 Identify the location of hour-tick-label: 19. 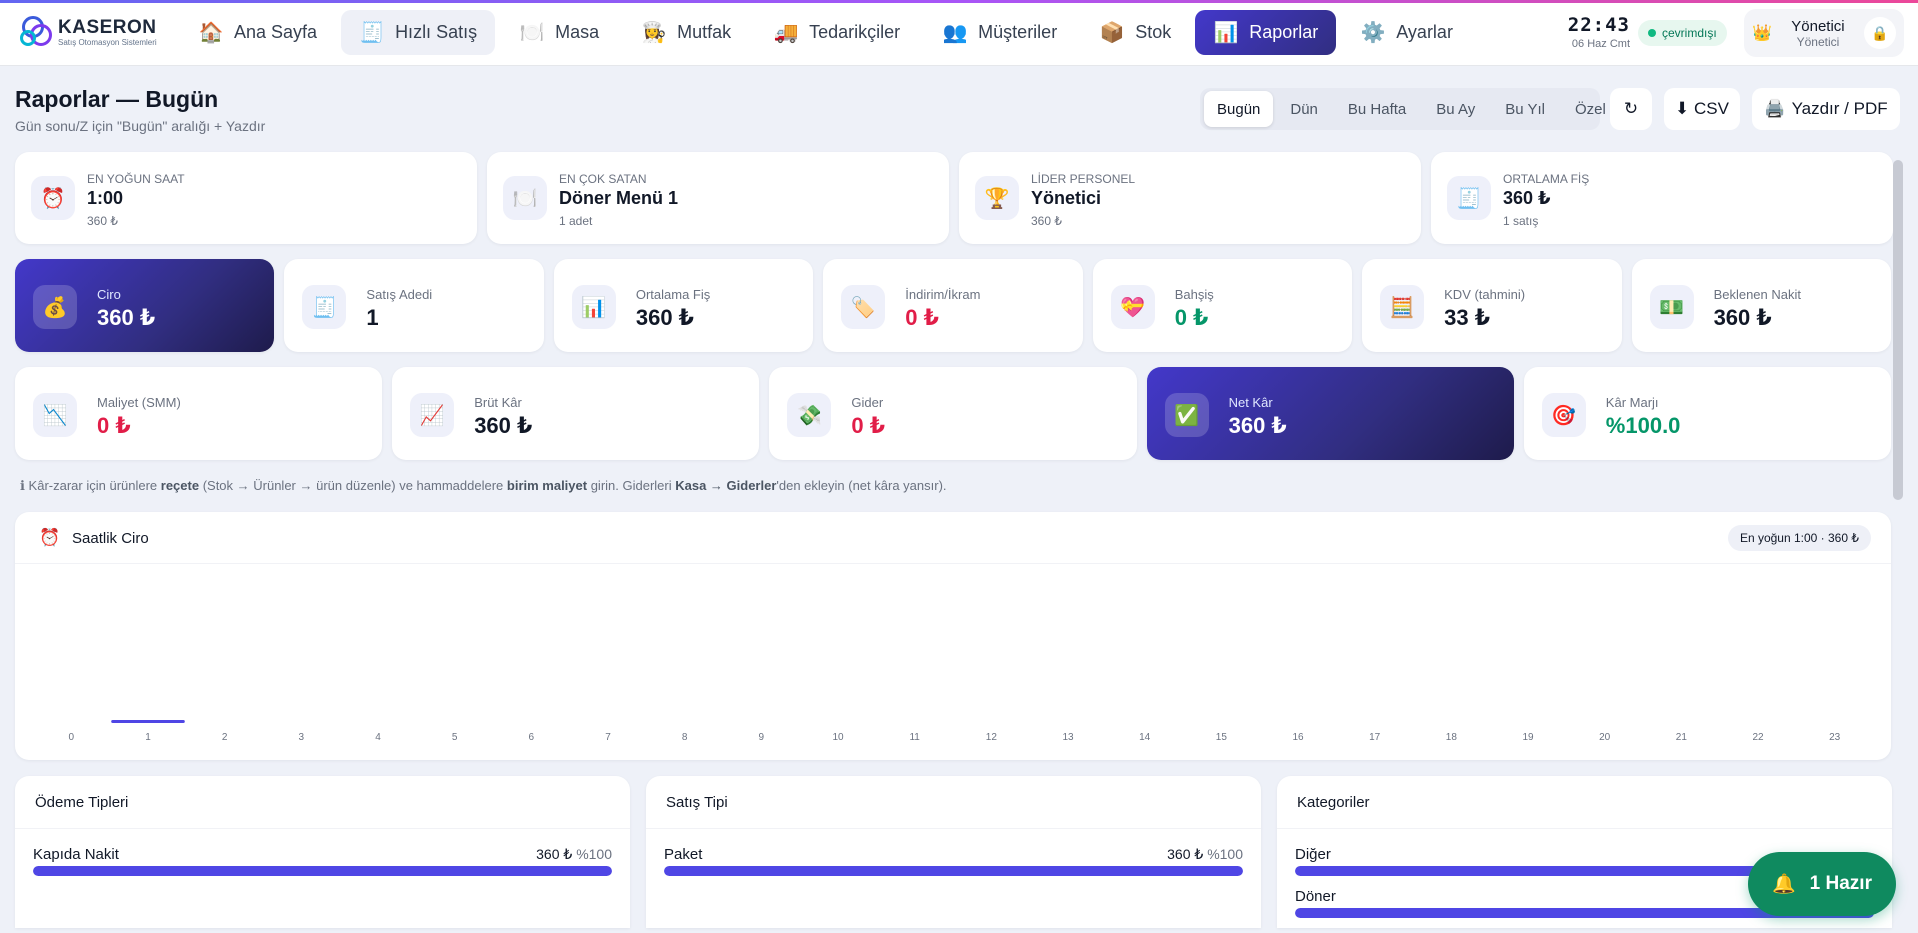
(1528, 737).